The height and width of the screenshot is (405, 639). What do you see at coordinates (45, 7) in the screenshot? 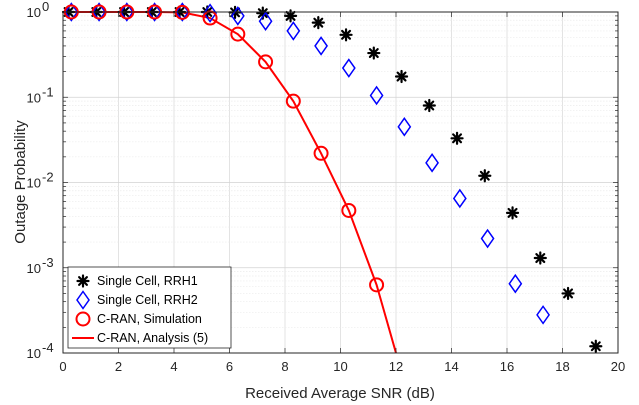
I see `y-tick-label-exponent: 0` at bounding box center [45, 7].